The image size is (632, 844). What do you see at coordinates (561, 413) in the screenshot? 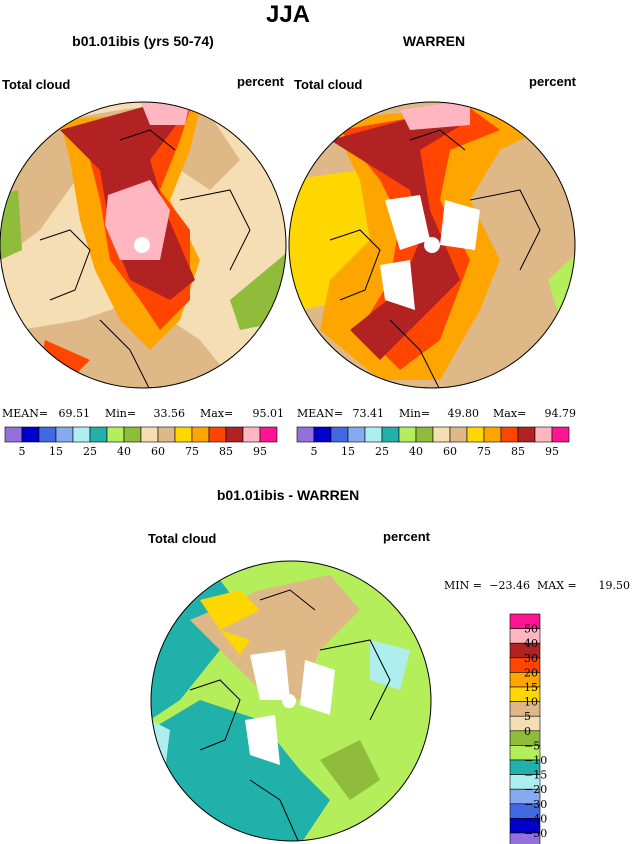
I see `stat-value: 94.79` at bounding box center [561, 413].